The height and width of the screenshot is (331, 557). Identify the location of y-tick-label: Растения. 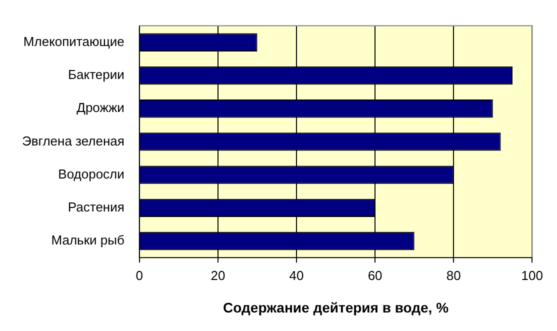
(96, 207).